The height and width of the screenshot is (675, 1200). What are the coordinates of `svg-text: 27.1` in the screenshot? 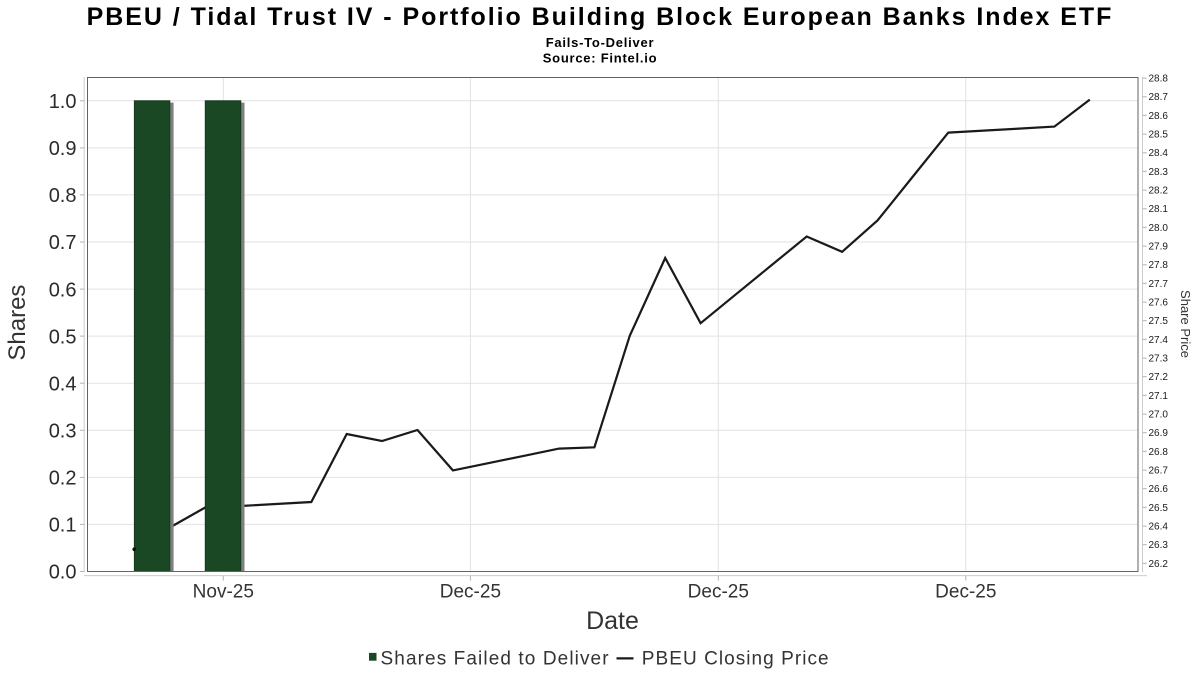 It's located at (1159, 396).